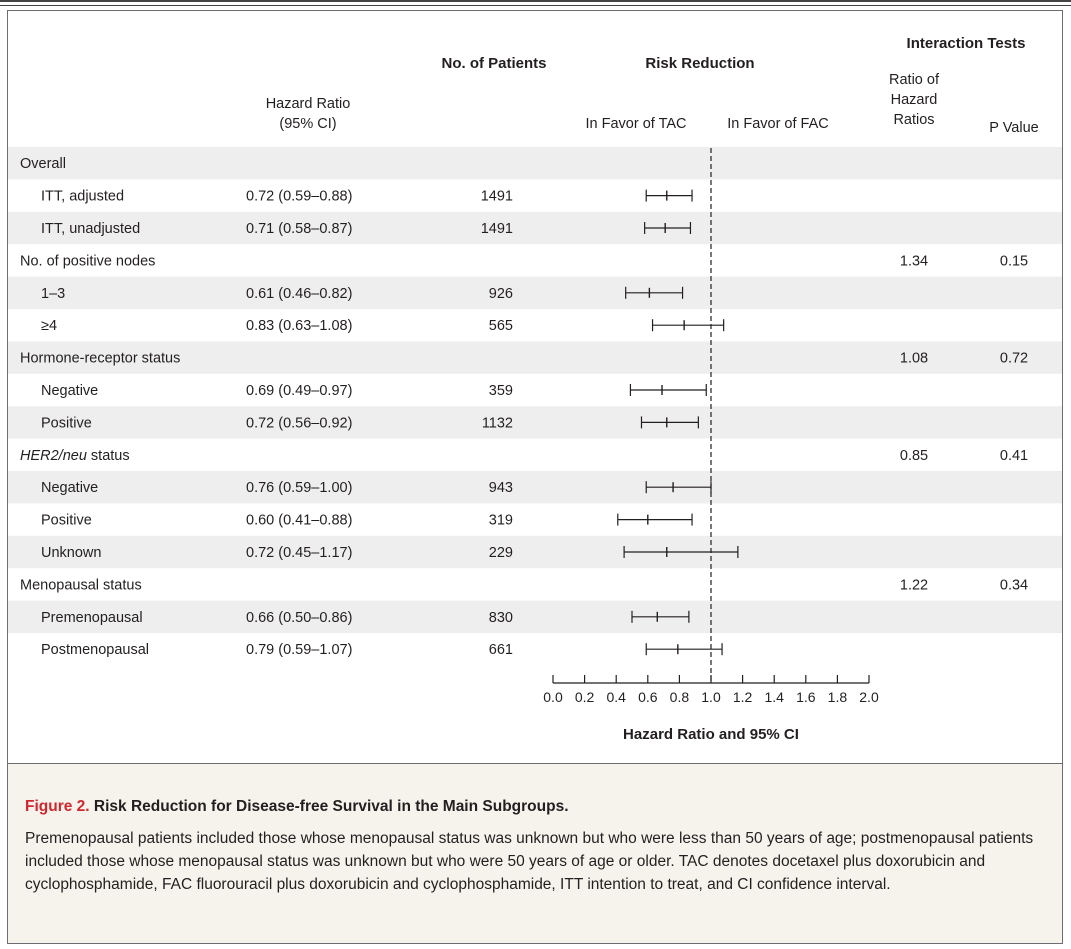  What do you see at coordinates (806, 697) in the screenshot?
I see `x-tick-label: 1.6` at bounding box center [806, 697].